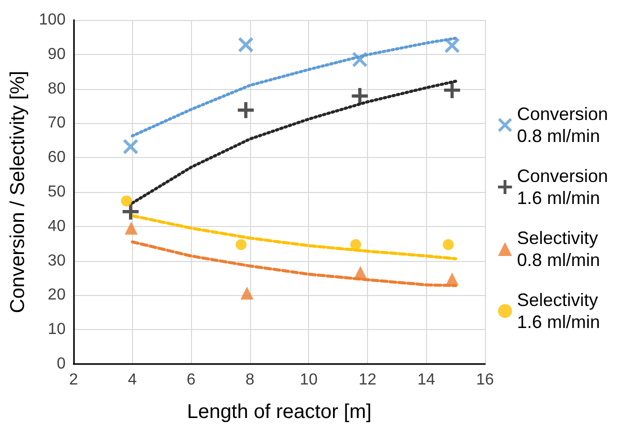 The width and height of the screenshot is (633, 436). What do you see at coordinates (18, 192) in the screenshot?
I see `y-axis-title: Conversion / Selectivity [%]` at bounding box center [18, 192].